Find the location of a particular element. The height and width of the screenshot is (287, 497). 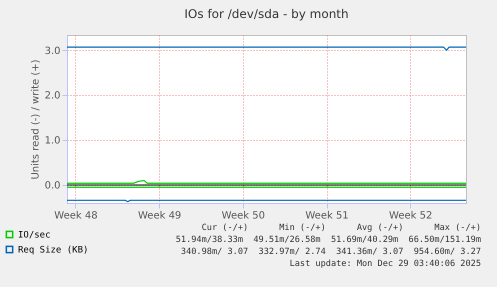

text: Cur (-/+) Min (-/+) Avg (-/+) Max (-/+) is located at coordinates (341, 228).